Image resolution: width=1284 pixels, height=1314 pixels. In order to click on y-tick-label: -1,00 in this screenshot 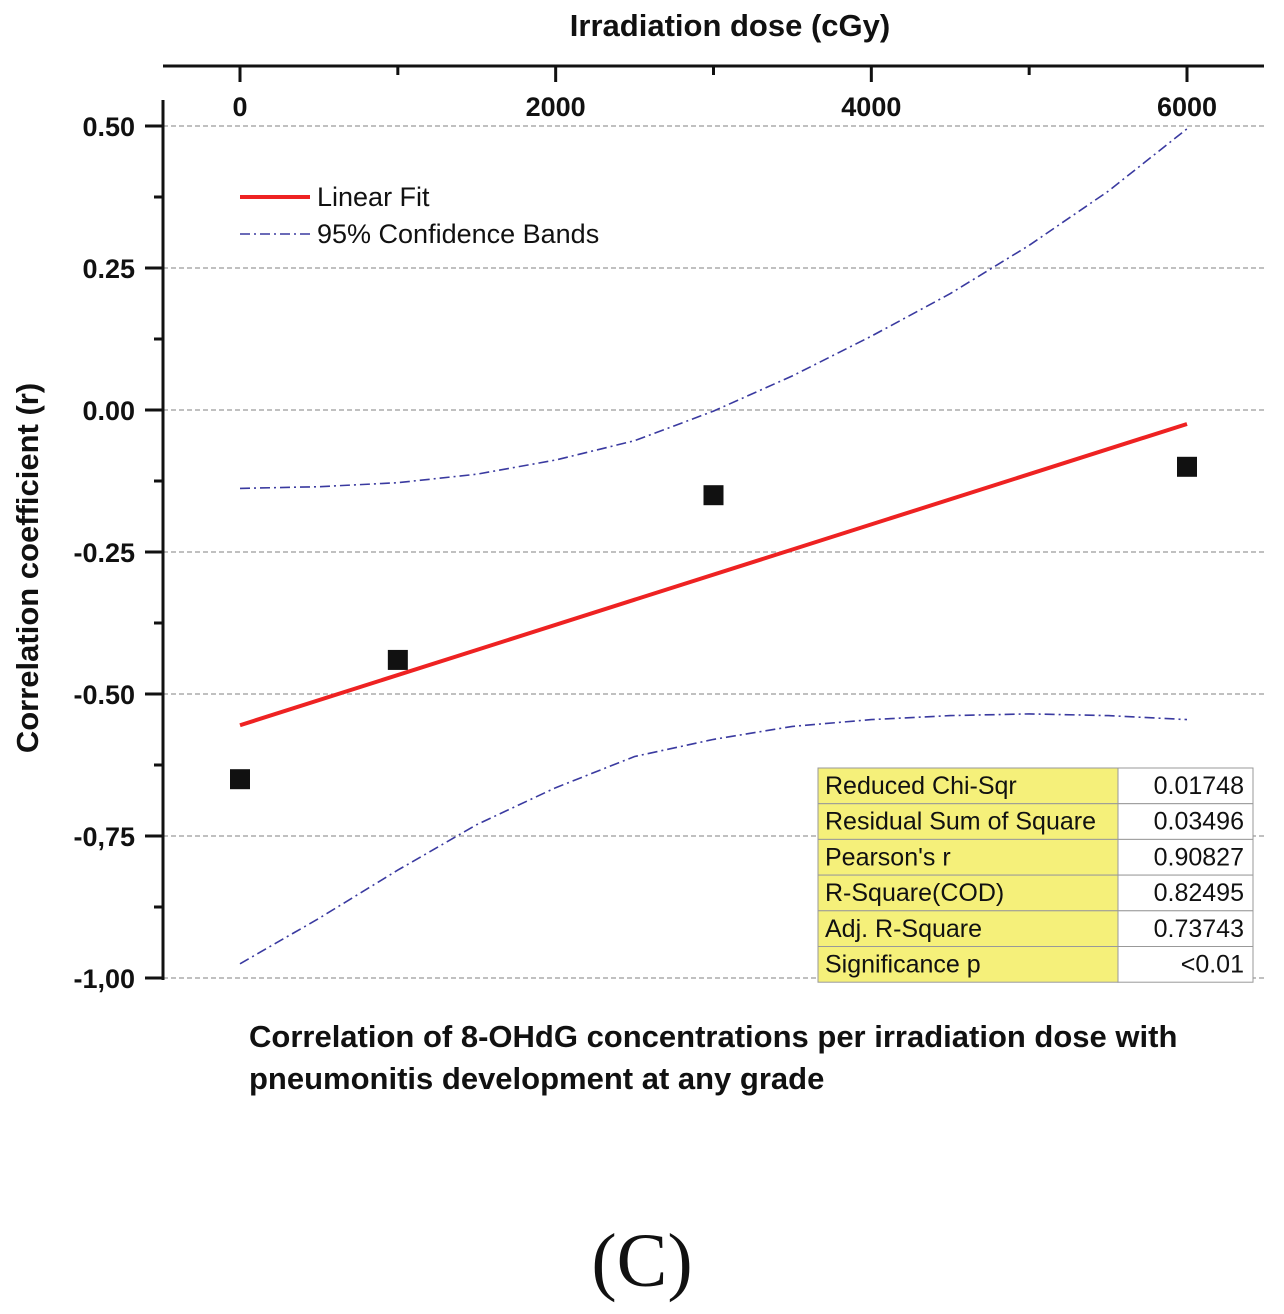, I will do `click(104, 979)`.